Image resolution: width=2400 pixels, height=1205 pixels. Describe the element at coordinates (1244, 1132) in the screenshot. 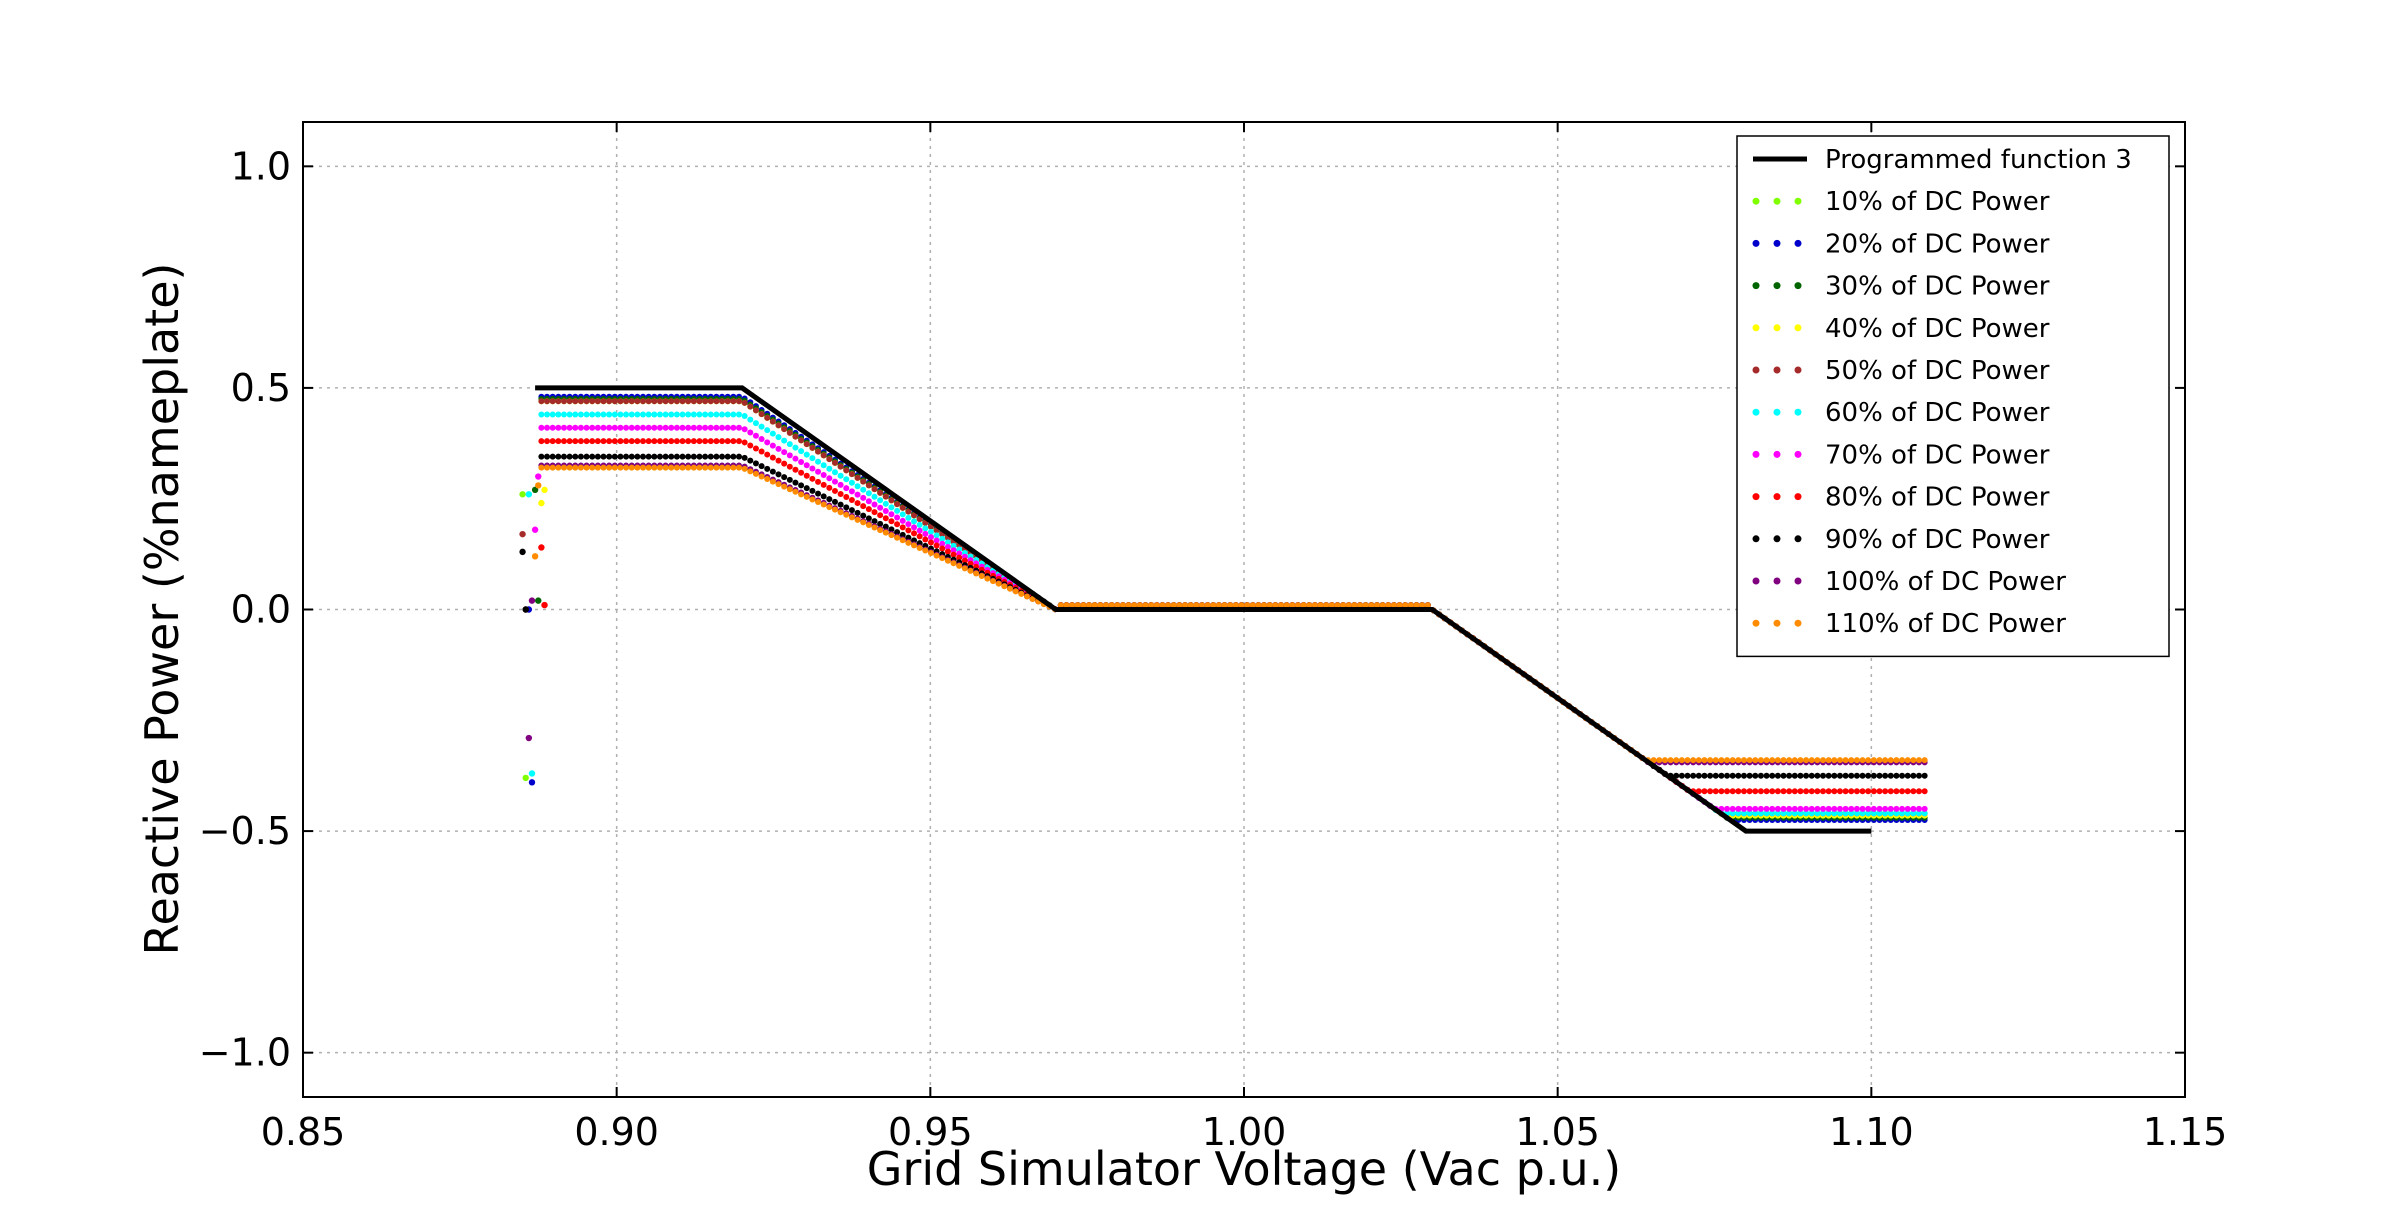

I see `x-tick-label: 1.00` at that location.